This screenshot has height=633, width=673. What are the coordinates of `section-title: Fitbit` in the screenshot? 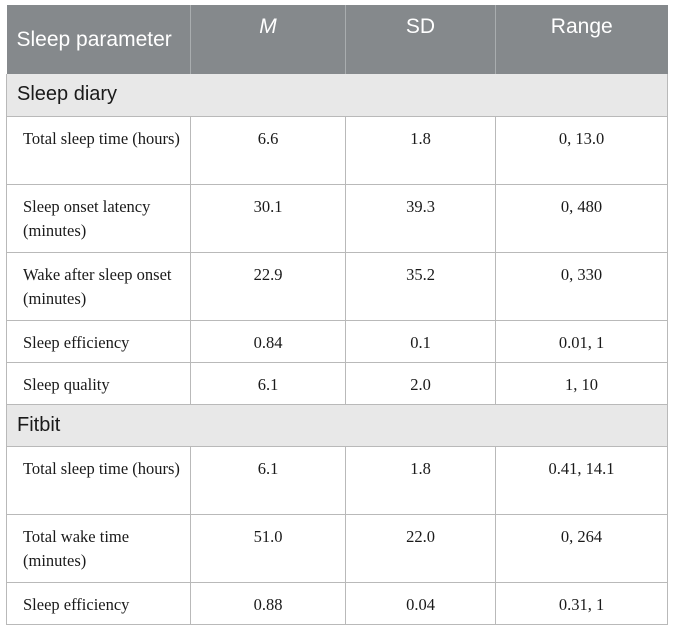 It's located at (337, 425).